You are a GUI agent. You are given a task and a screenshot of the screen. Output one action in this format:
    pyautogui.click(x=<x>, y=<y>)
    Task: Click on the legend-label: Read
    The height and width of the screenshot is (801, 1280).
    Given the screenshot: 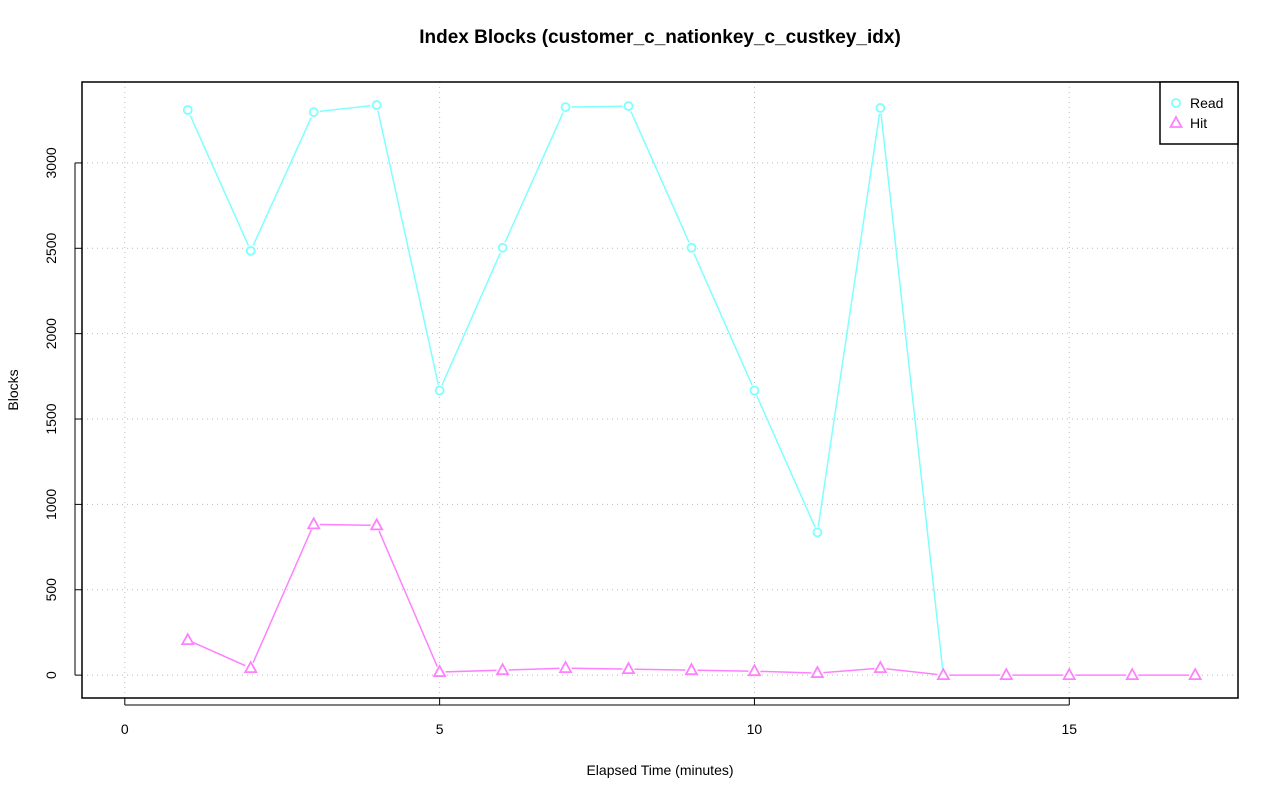 What is the action you would take?
    pyautogui.click(x=1206, y=103)
    